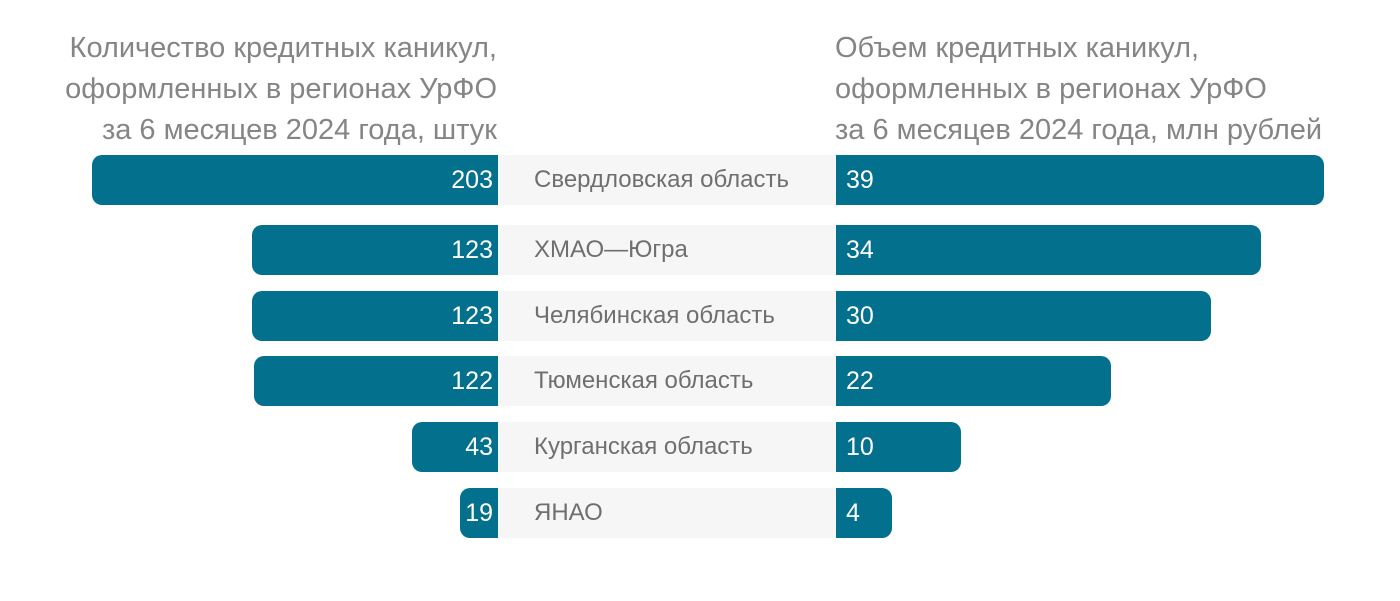 This screenshot has width=1400, height=601. What do you see at coordinates (472, 381) in the screenshot?
I see `count-value-label: 122` at bounding box center [472, 381].